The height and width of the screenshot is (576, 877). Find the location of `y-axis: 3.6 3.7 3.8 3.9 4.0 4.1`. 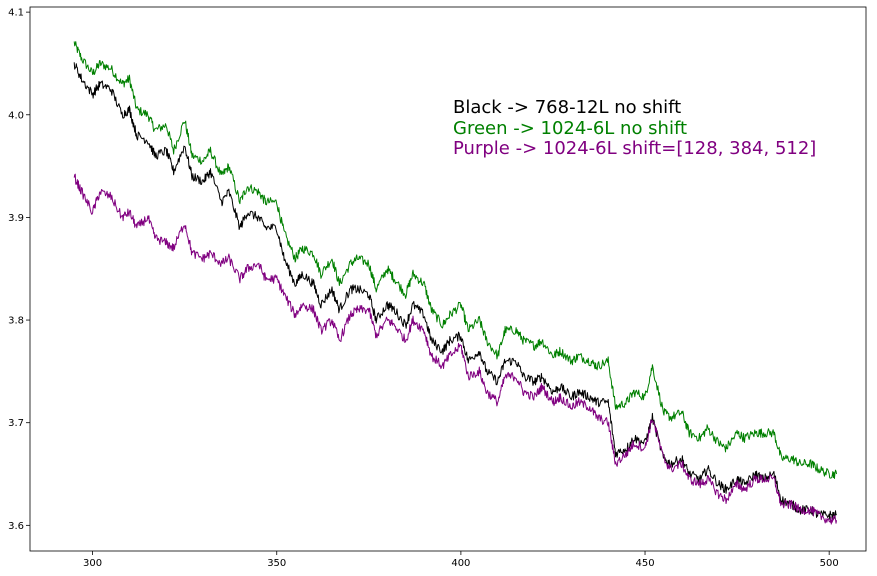

y-axis: 3.6 3.7 3.8 3.9 4.0 4.1 is located at coordinates (19, 270).